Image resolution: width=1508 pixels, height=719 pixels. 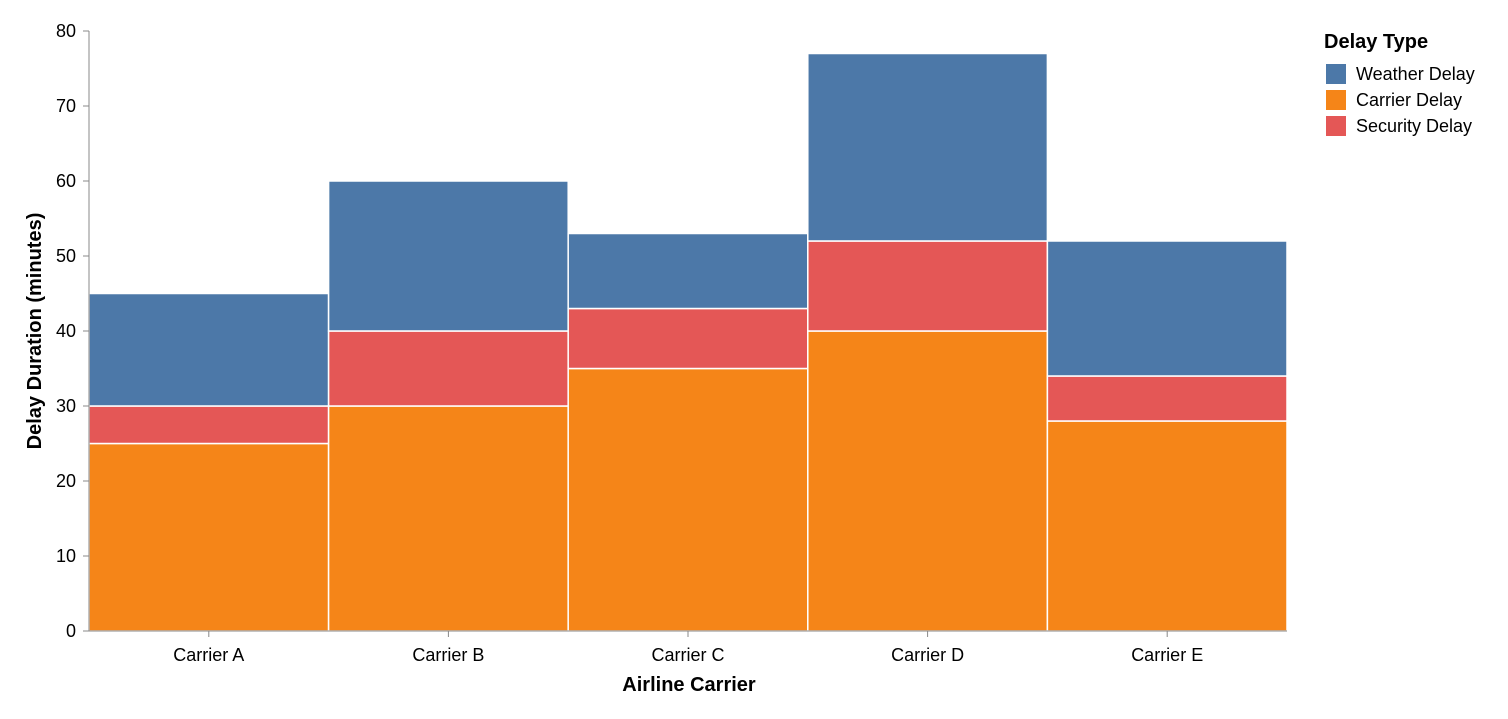 I want to click on legend-label: Security Delay, so click(x=1414, y=126).